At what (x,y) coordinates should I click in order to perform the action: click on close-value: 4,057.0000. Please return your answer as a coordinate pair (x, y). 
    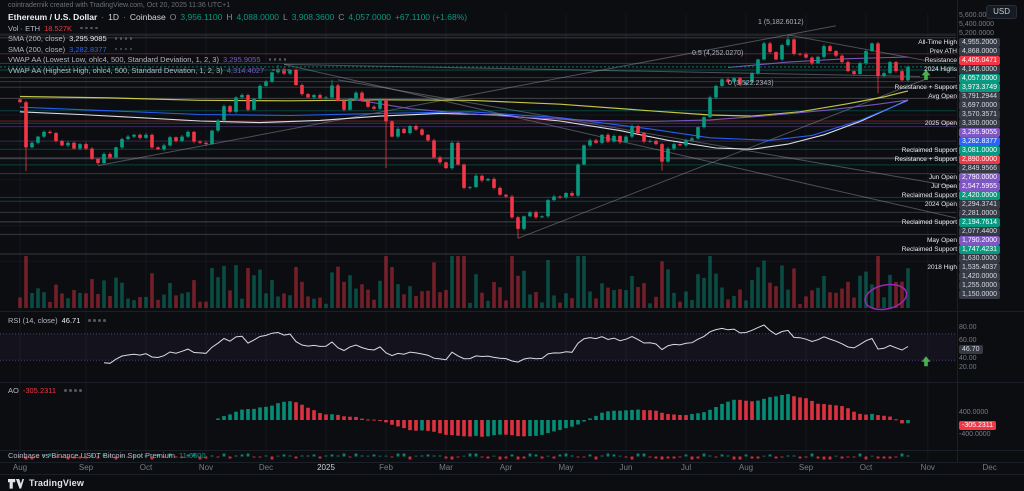
    Looking at the image, I should click on (369, 17).